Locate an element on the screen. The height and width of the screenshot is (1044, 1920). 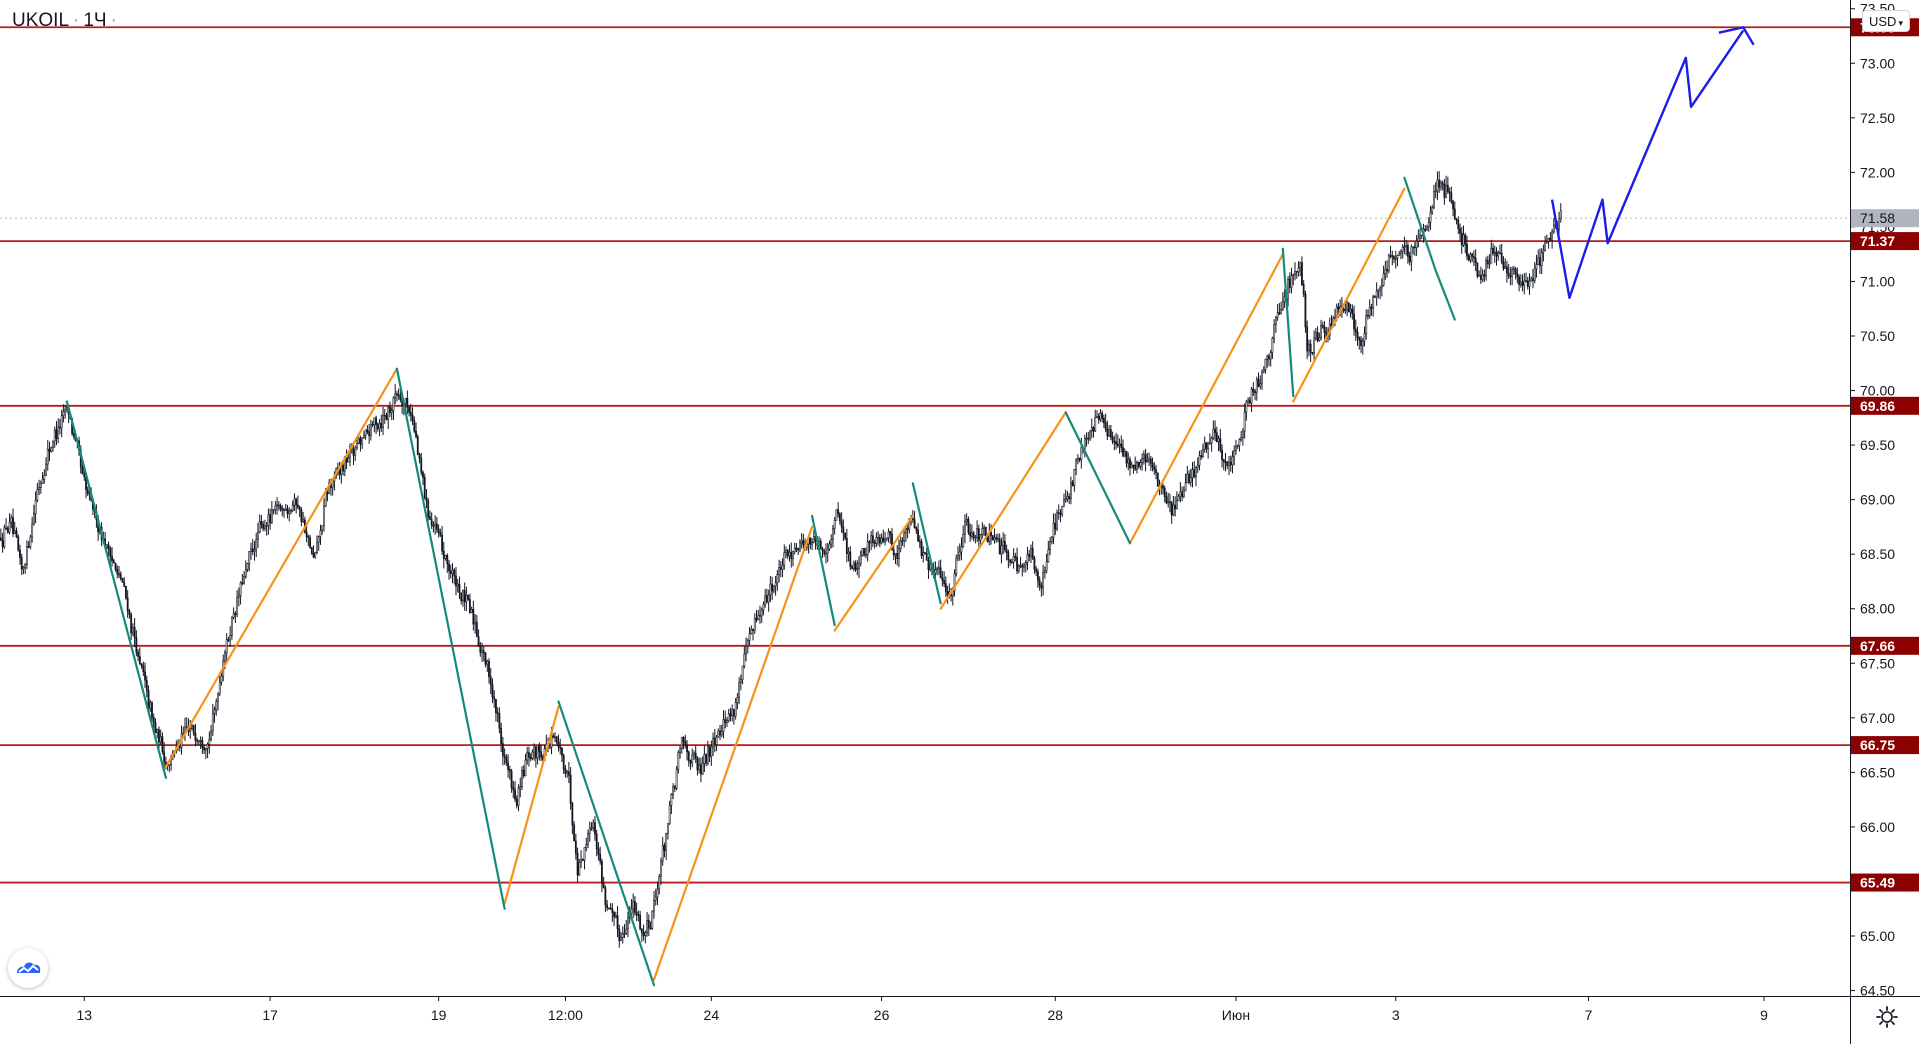
y-tick-label: 72.50 is located at coordinates (1877, 118).